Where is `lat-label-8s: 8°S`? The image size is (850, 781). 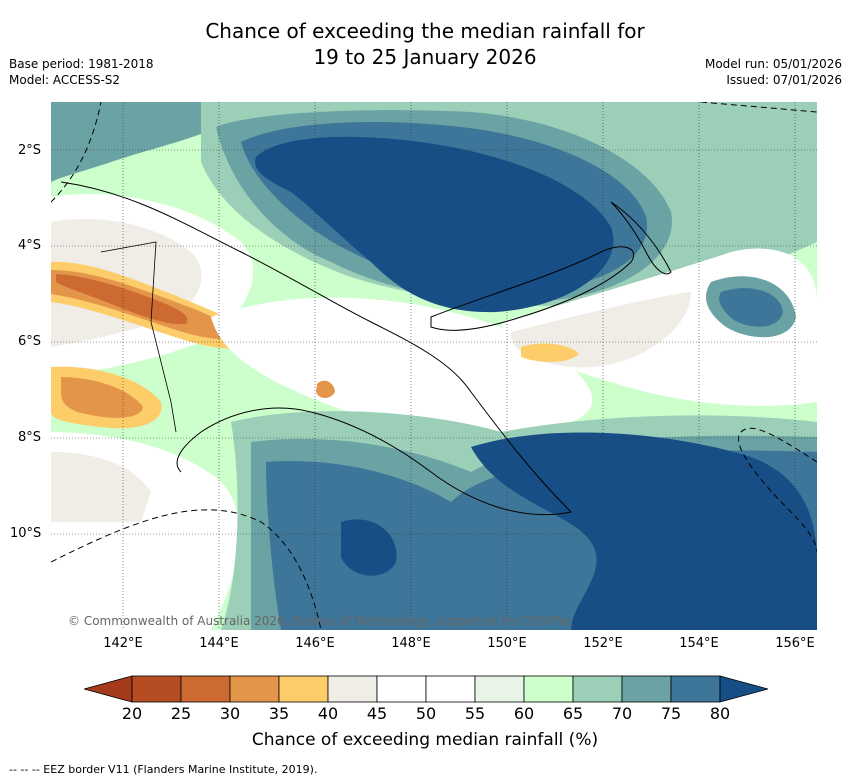
lat-label-8s: 8°S is located at coordinates (30, 437).